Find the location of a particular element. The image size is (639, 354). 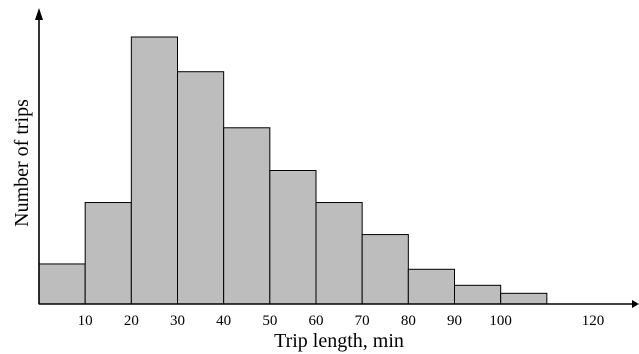

y-axis-label: Number of trips is located at coordinates (22, 163).